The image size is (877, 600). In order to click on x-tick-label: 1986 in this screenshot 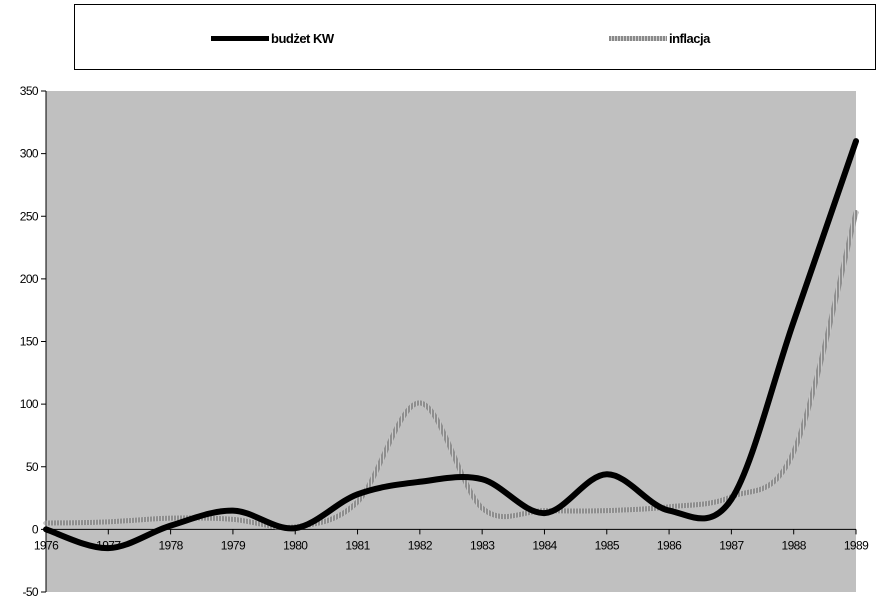, I will do `click(669, 545)`.